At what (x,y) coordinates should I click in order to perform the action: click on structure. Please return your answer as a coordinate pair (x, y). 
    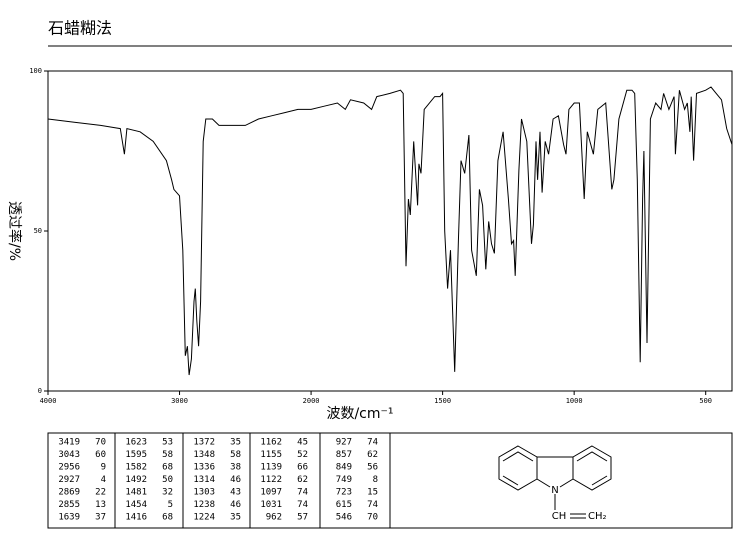
    Looking at the image, I should click on (555, 482).